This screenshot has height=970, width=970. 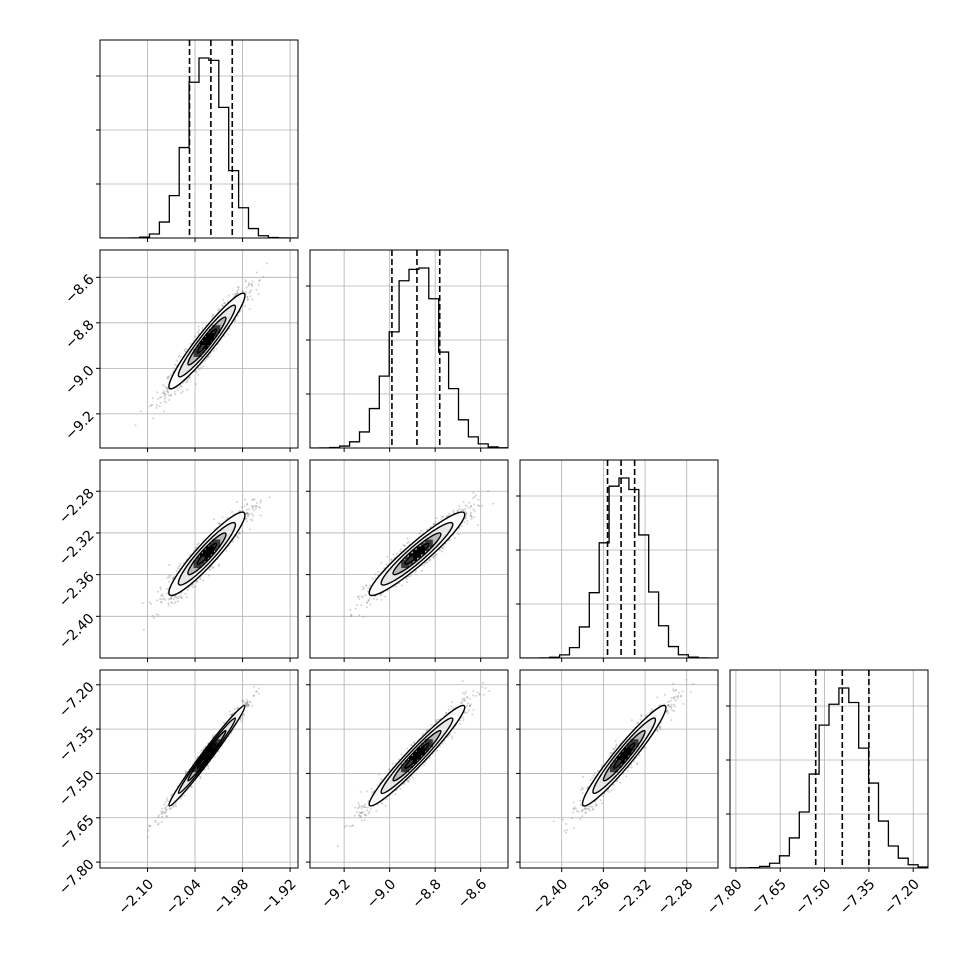 What do you see at coordinates (409, 559) in the screenshot?
I see `axes-frame` at bounding box center [409, 559].